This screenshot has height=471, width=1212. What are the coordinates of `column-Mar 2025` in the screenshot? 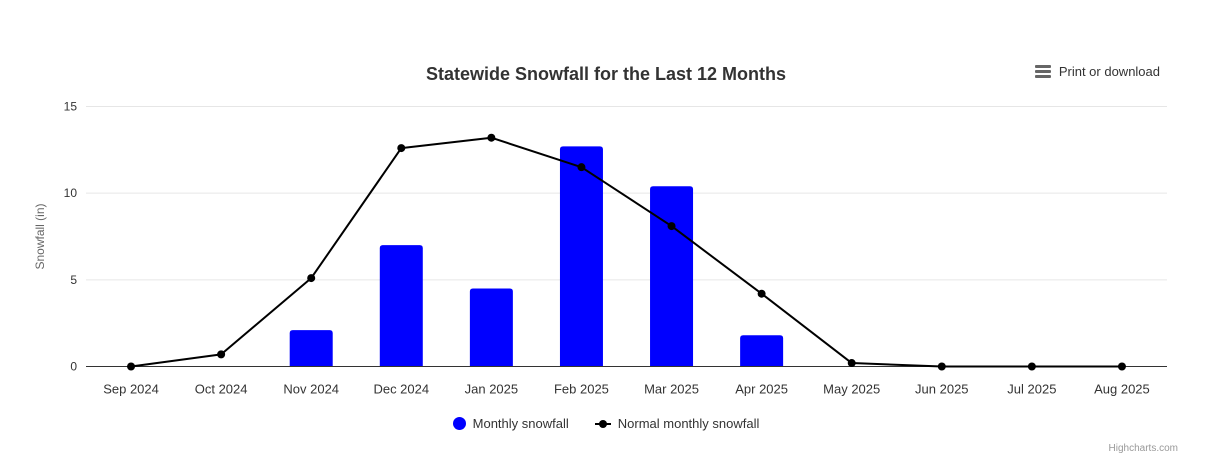 It's located at (672, 276).